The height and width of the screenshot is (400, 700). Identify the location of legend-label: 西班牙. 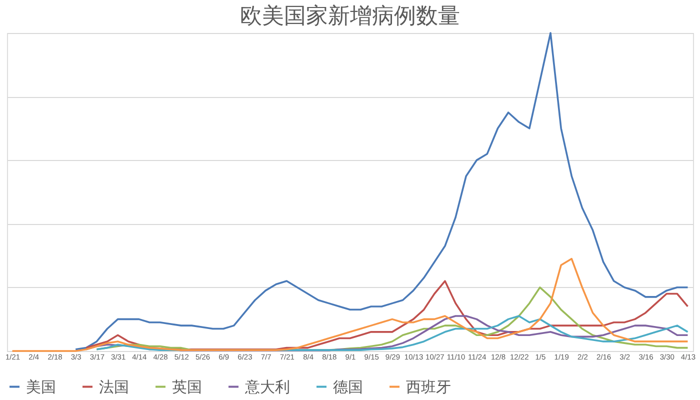
(428, 387).